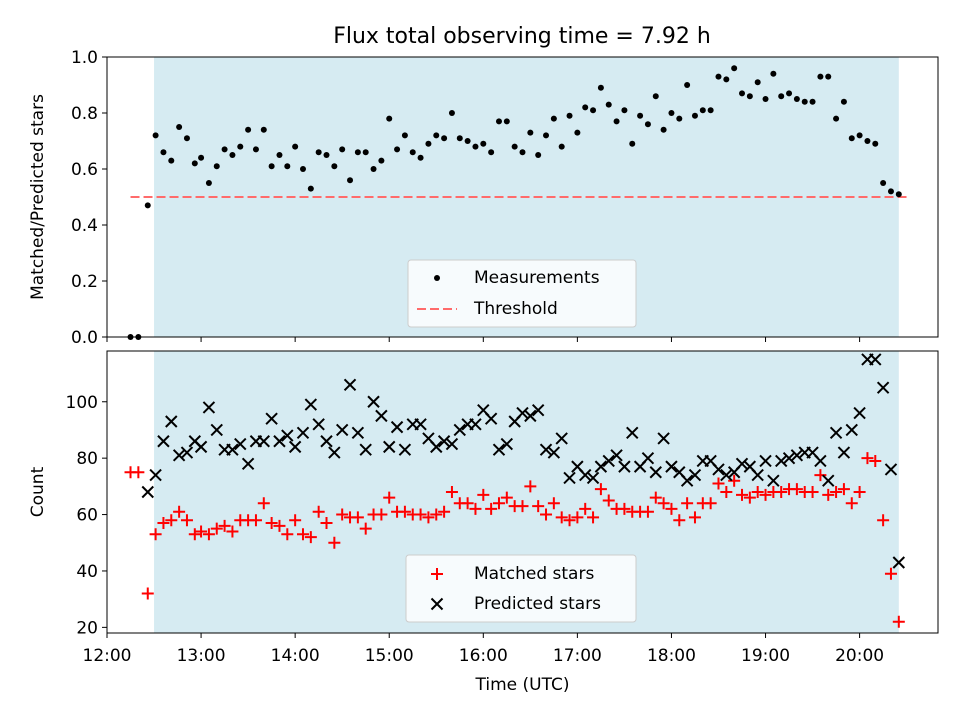  What do you see at coordinates (534, 574) in the screenshot?
I see `legend-label-matched: Matched stars` at bounding box center [534, 574].